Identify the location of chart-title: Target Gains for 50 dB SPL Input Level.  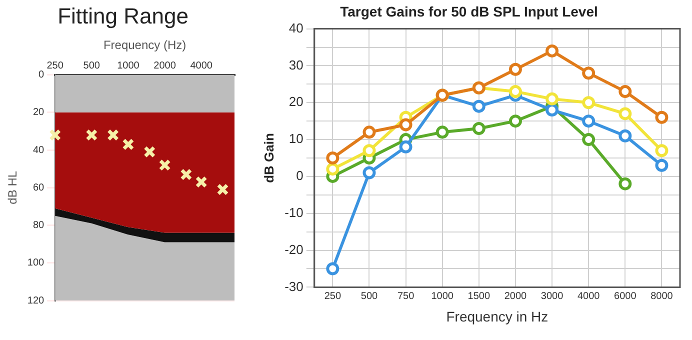
(469, 11).